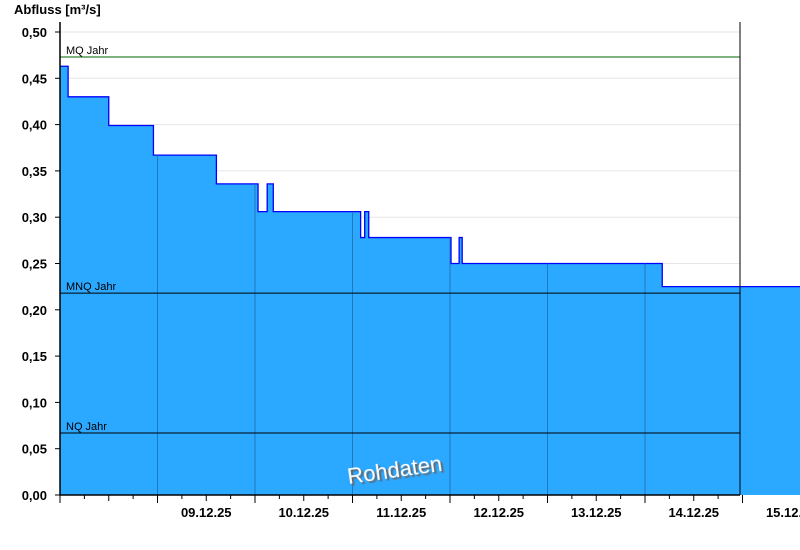 Image resolution: width=800 pixels, height=550 pixels. I want to click on reference-label: MNQ Jahr, so click(91, 287).